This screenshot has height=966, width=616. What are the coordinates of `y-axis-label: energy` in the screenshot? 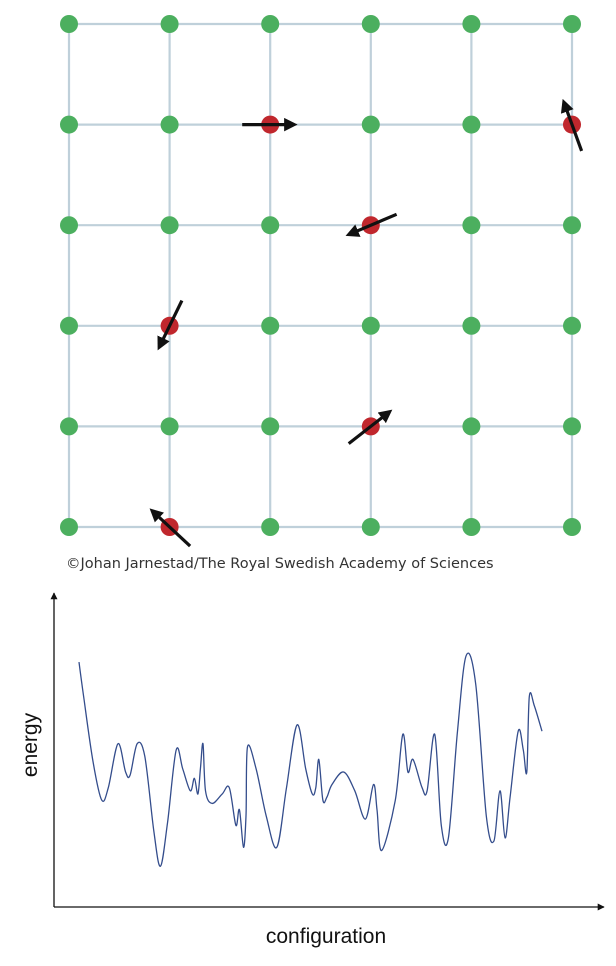 It's located at (30, 744).